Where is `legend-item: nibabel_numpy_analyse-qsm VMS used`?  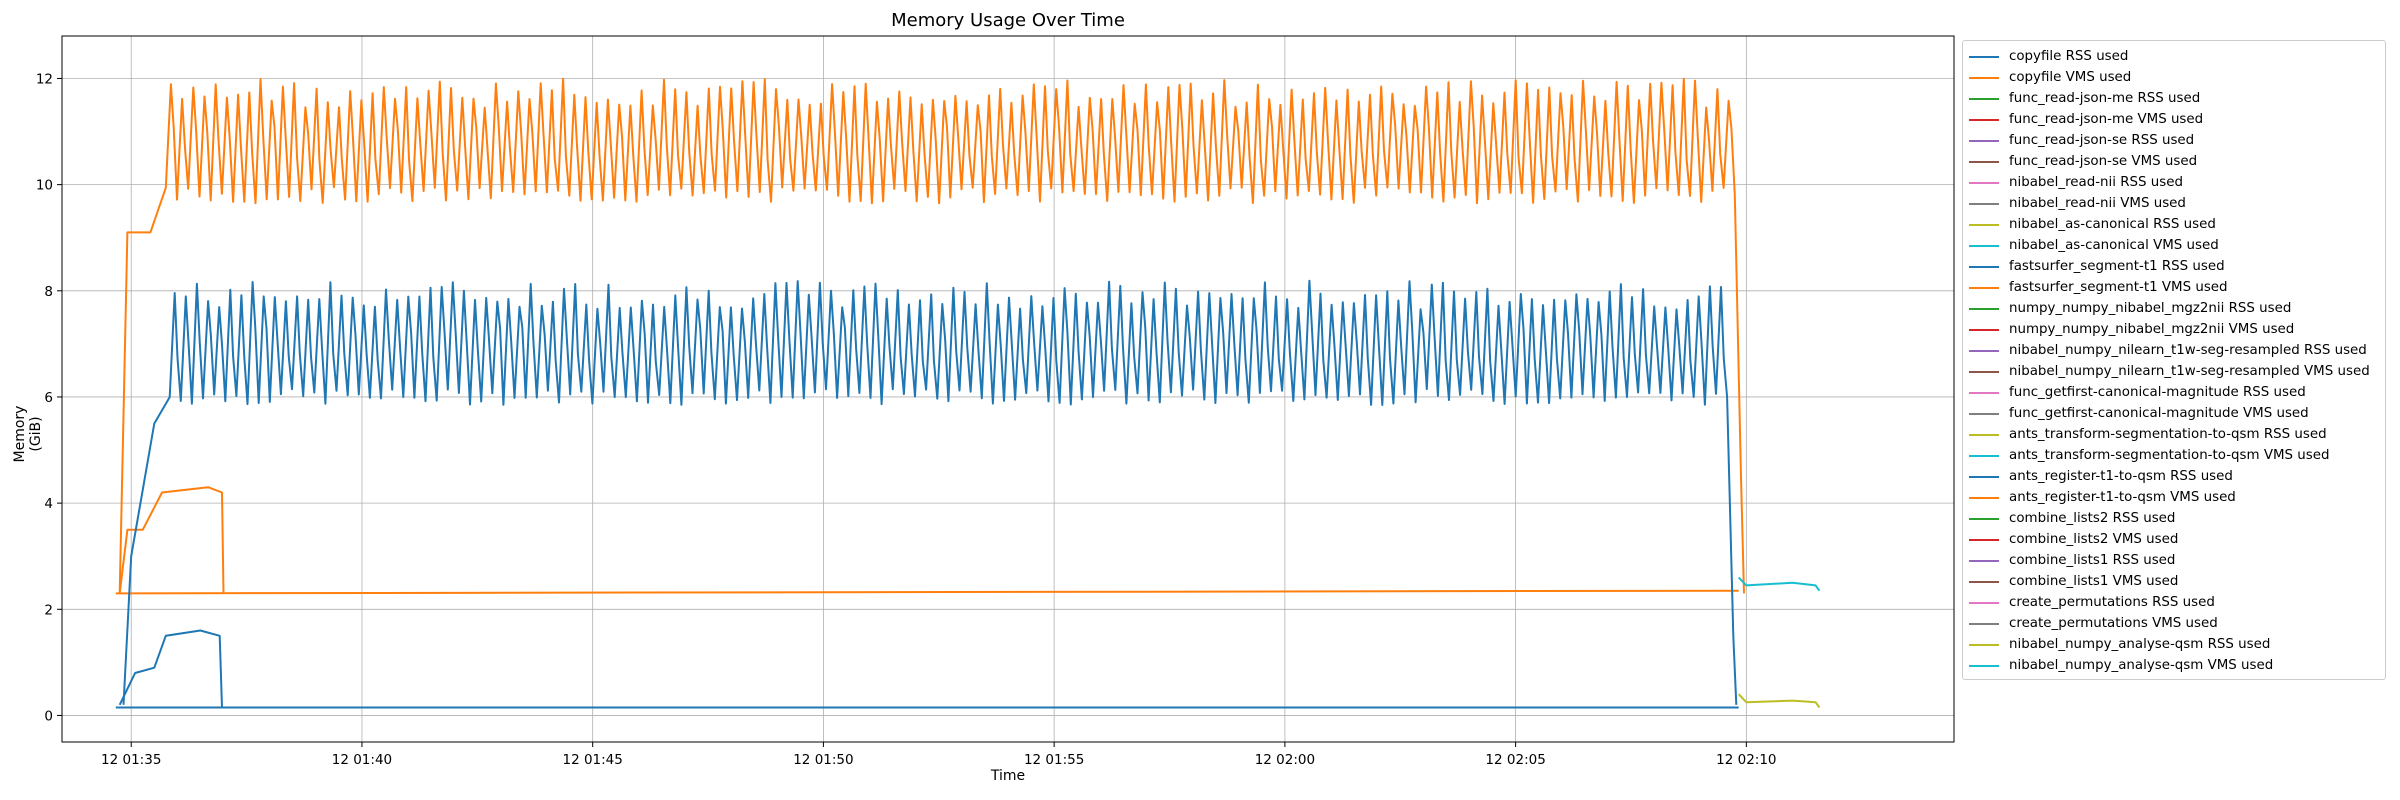
legend-item: nibabel_numpy_analyse-qsm VMS used is located at coordinates (2174, 665).